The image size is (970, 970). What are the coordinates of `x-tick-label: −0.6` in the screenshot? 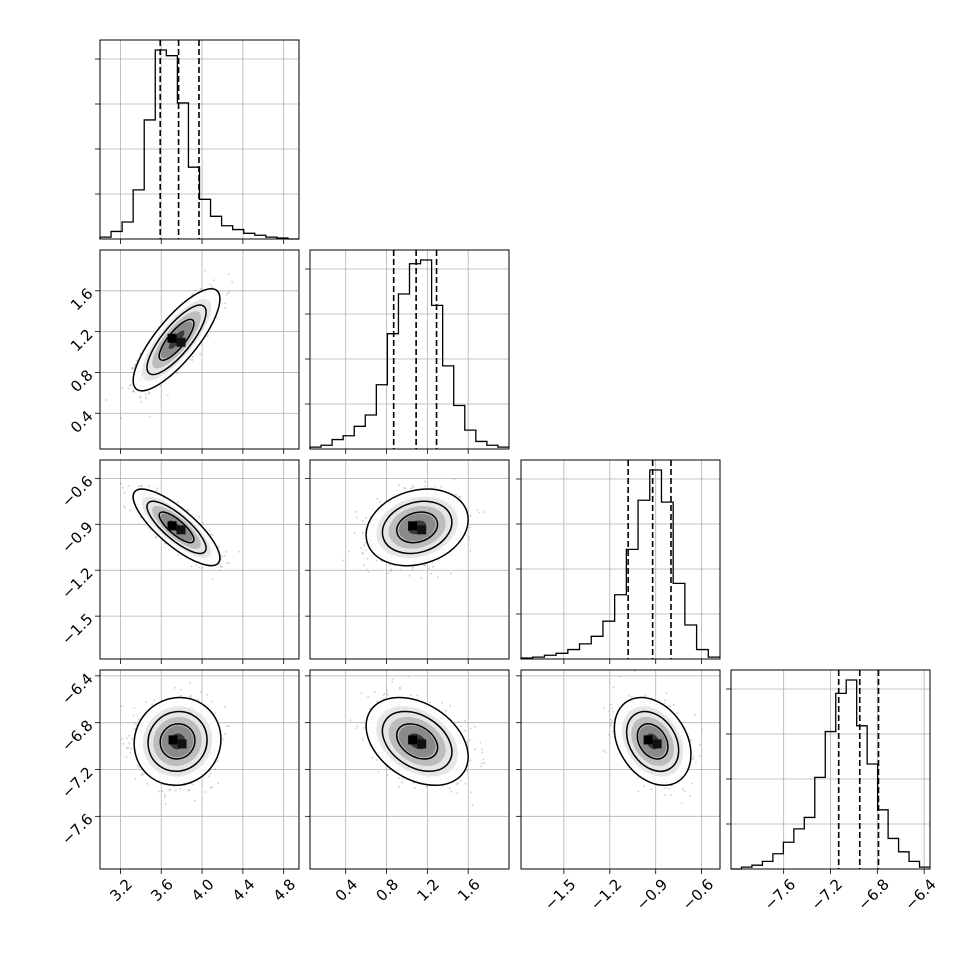 It's located at (698, 894).